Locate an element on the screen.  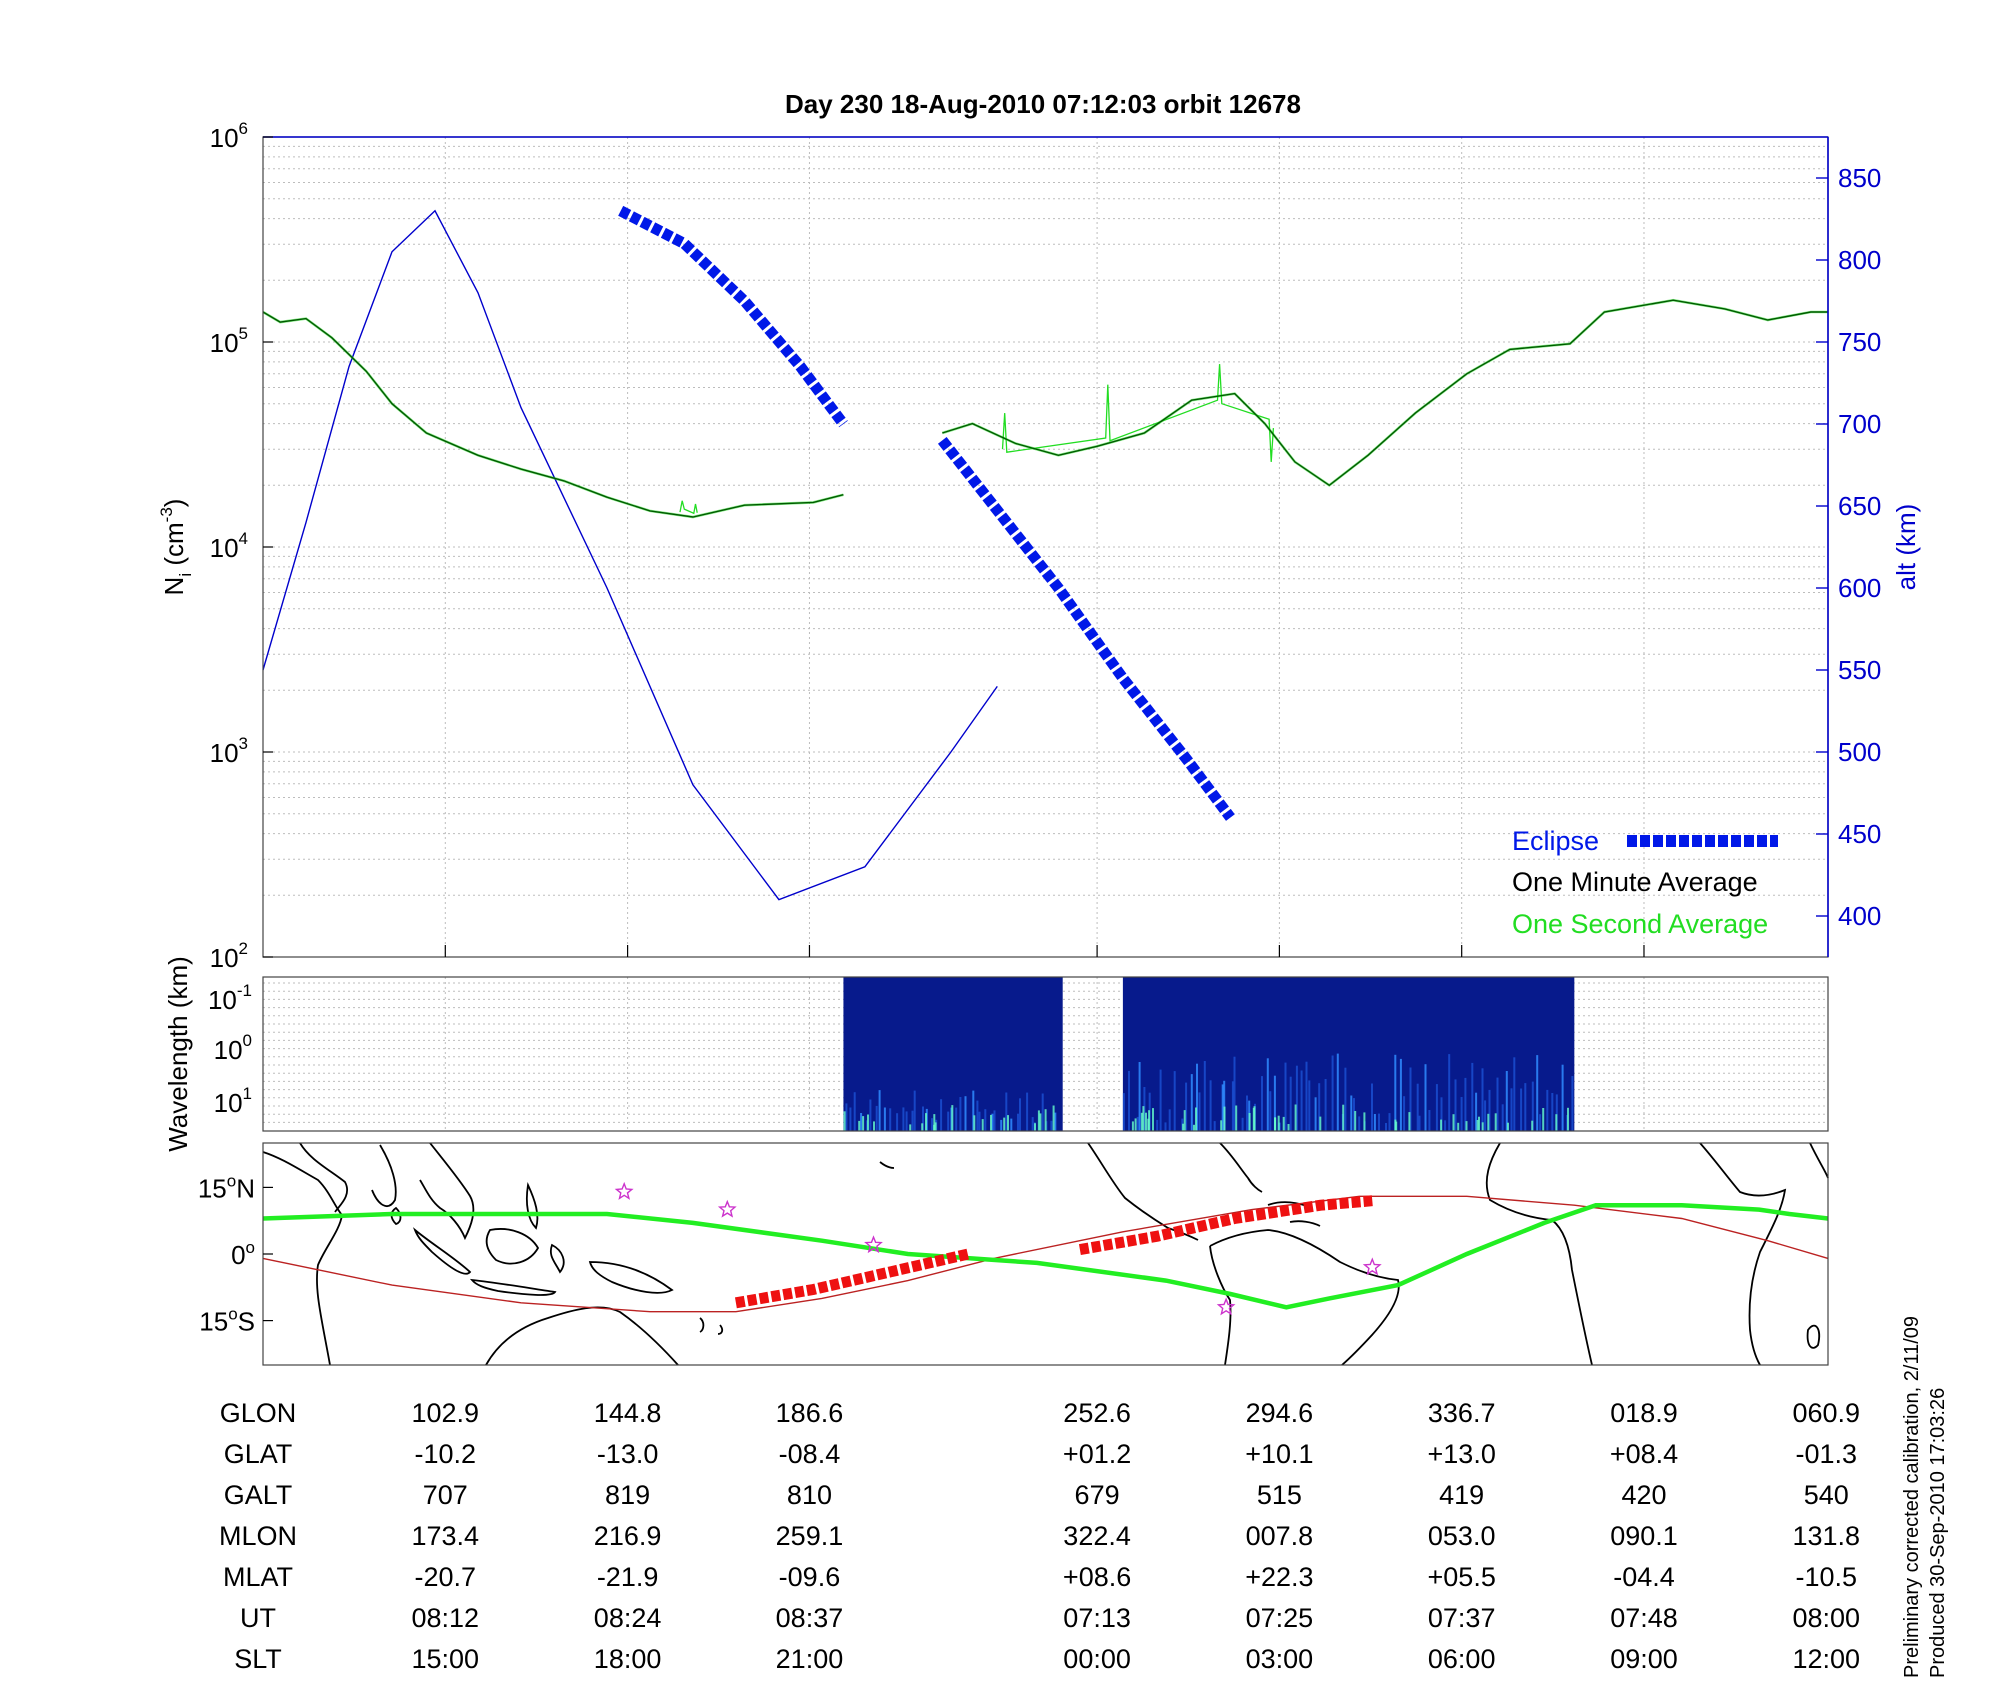
map-y-tick-label: 0o is located at coordinates (243, 1254).